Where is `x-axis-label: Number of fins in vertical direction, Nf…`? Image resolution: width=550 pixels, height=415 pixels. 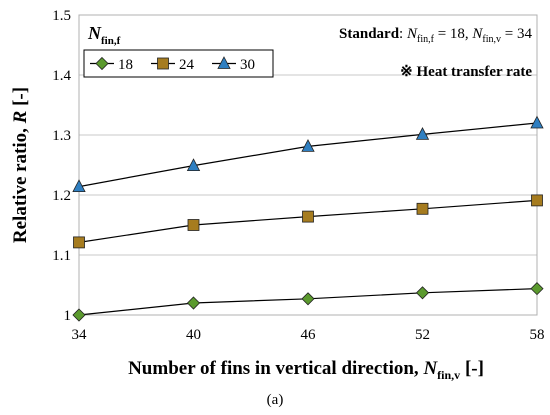 x-axis-label: Number of fins in vertical direction, Nf… is located at coordinates (306, 370).